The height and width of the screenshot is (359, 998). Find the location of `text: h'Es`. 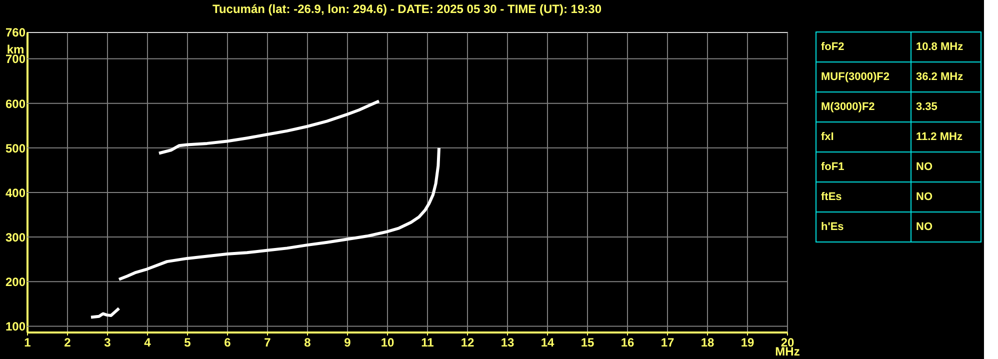

text: h'Es is located at coordinates (832, 227).